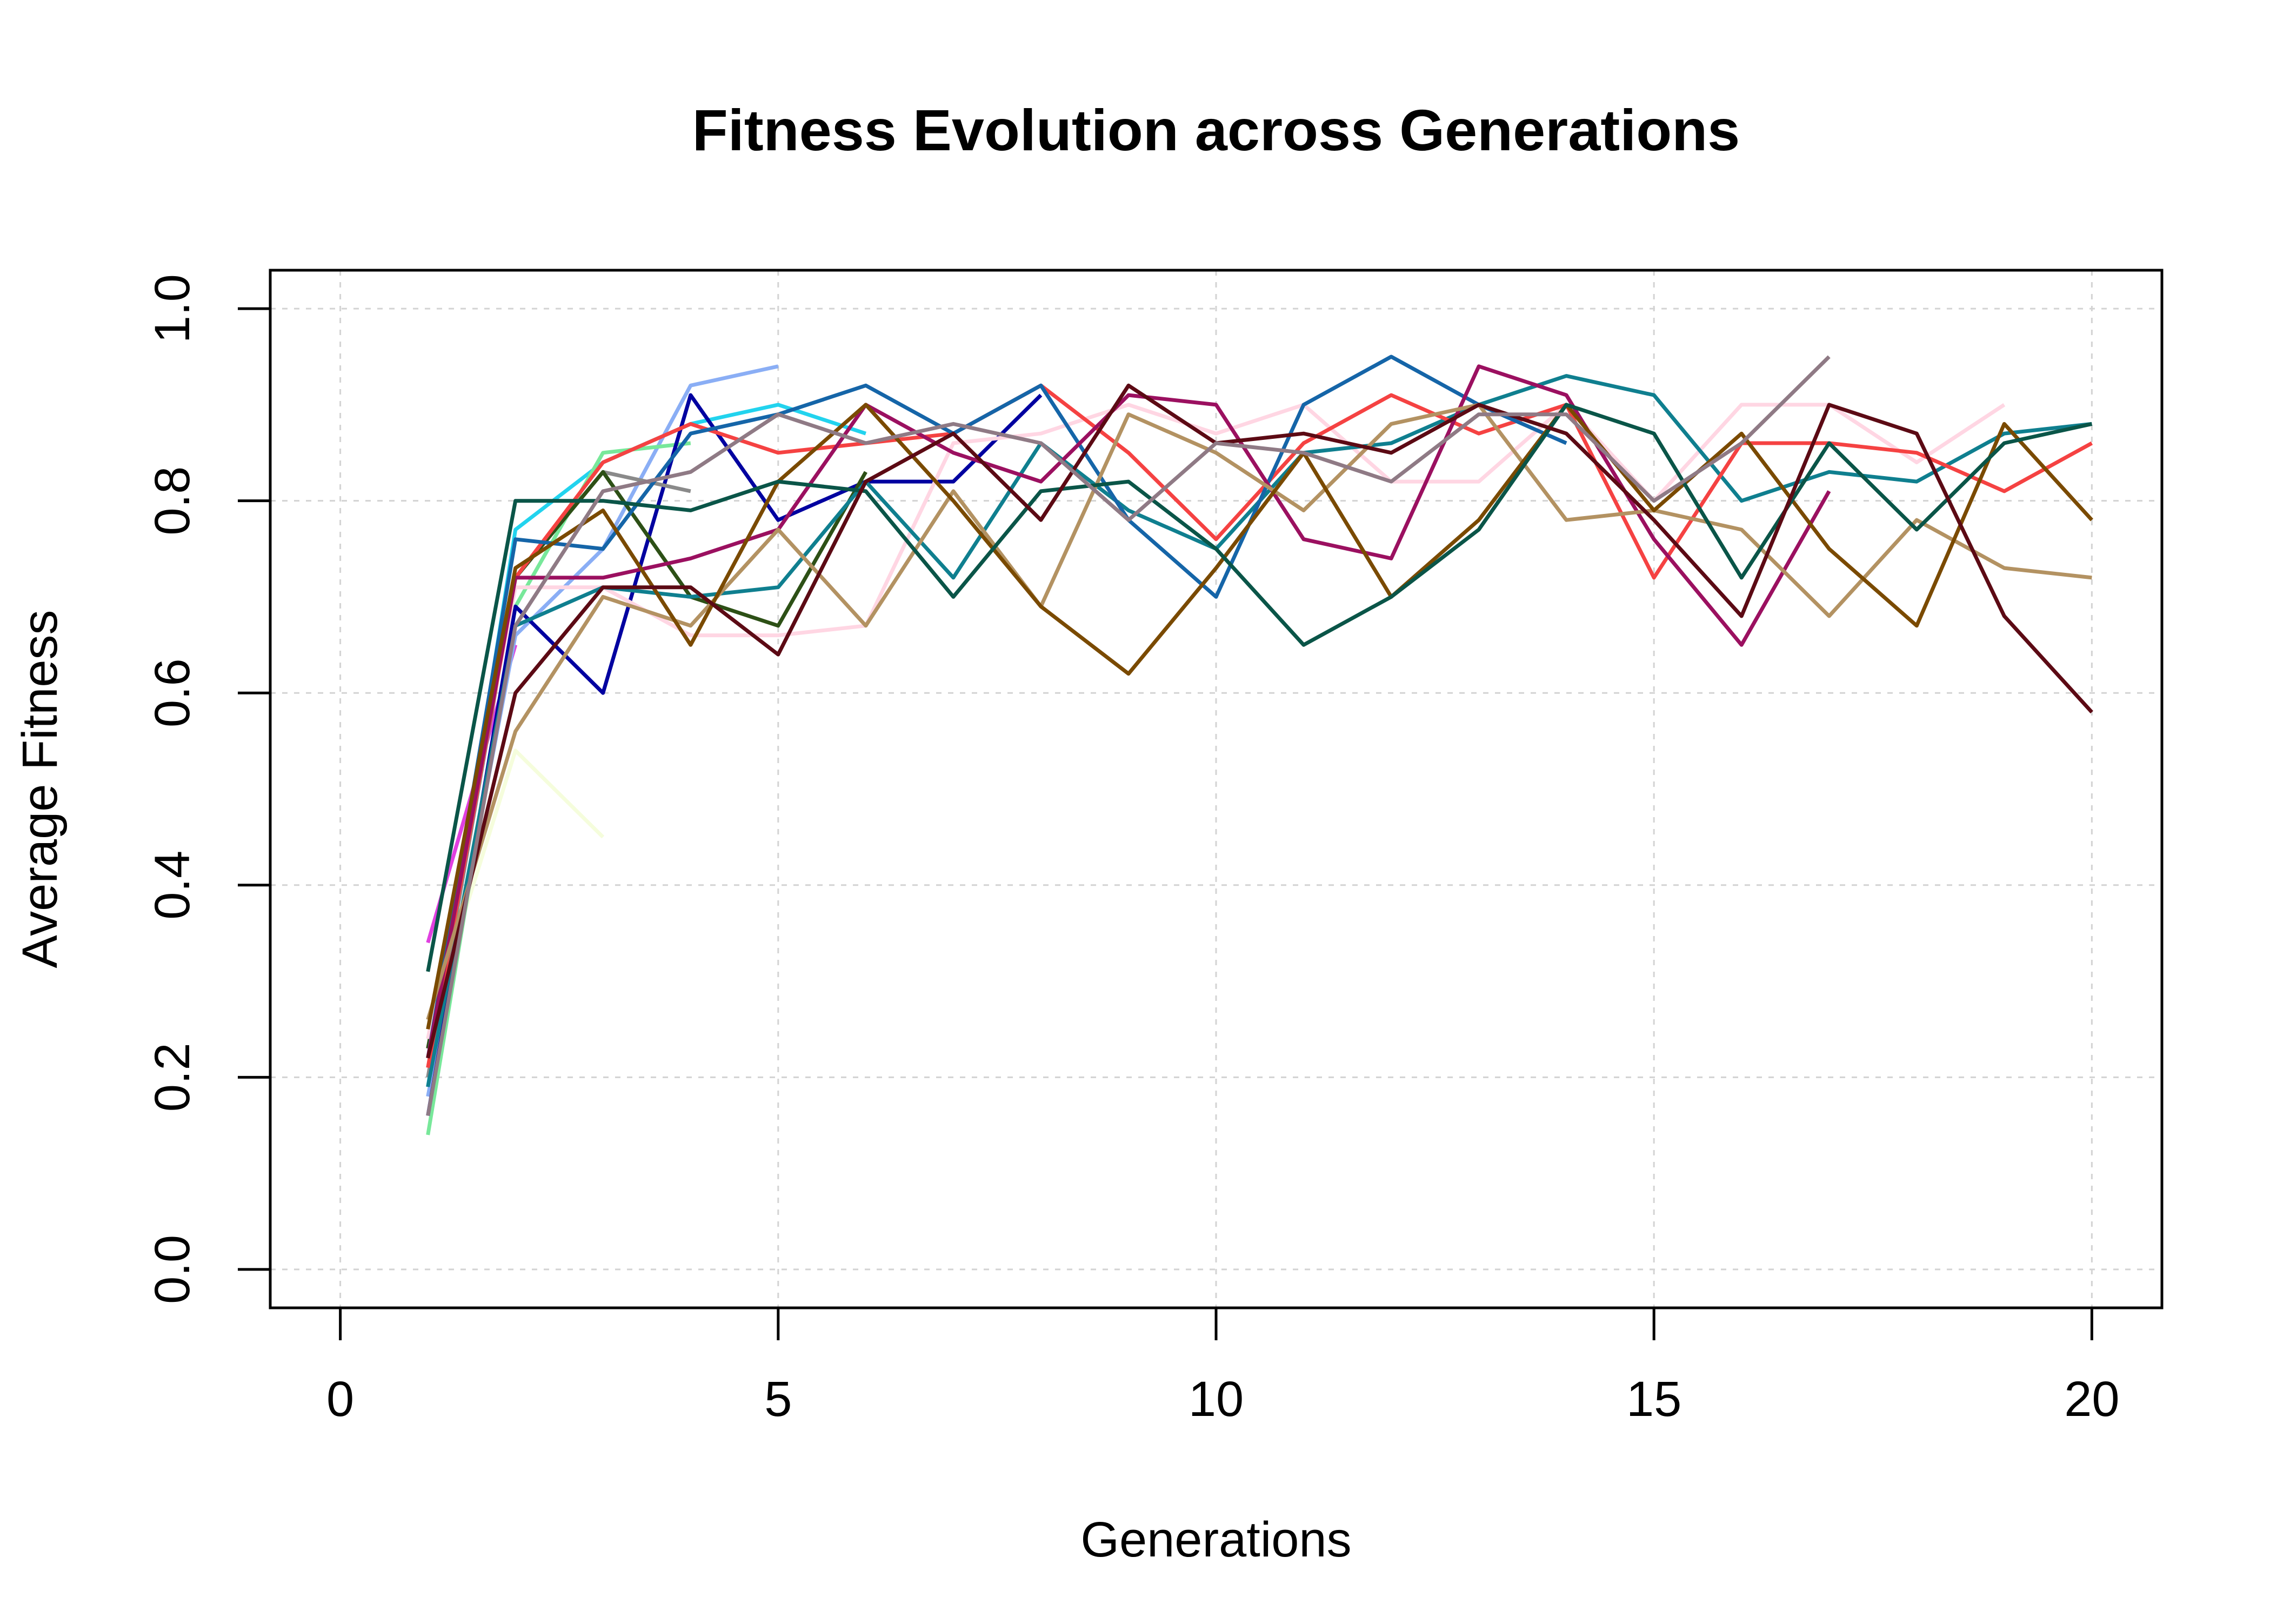 The height and width of the screenshot is (1624, 2270). What do you see at coordinates (172, 501) in the screenshot?
I see `y-tick-label-4: 0.8` at bounding box center [172, 501].